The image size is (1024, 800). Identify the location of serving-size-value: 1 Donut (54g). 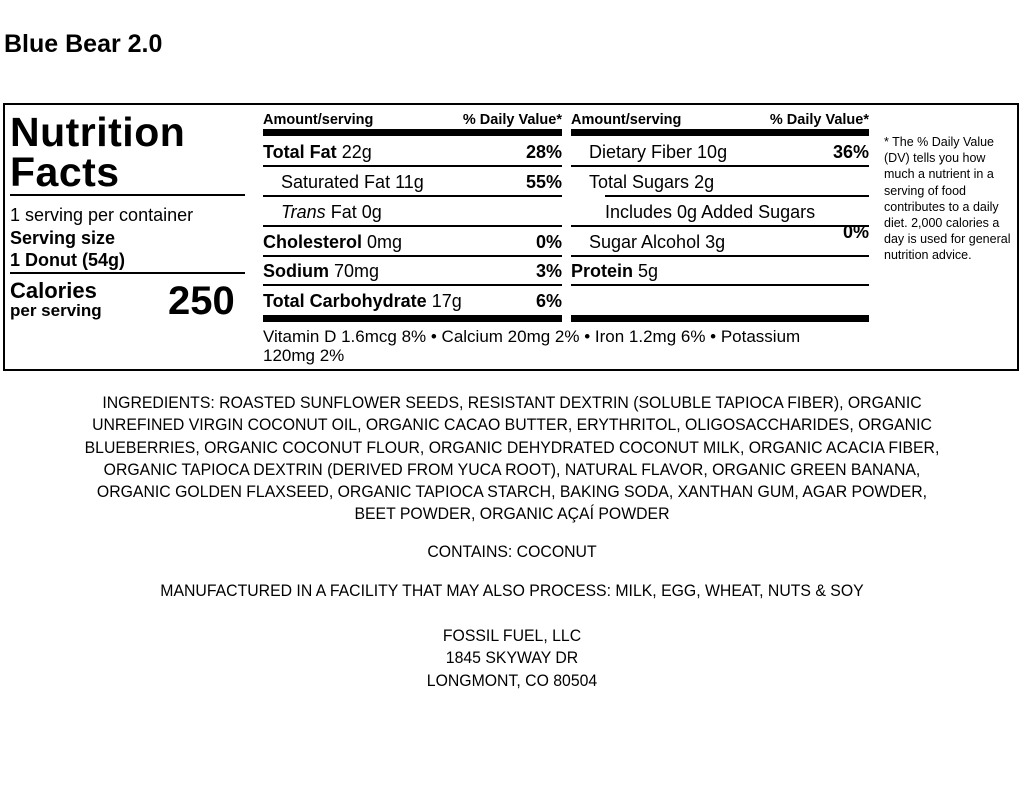
(67, 260).